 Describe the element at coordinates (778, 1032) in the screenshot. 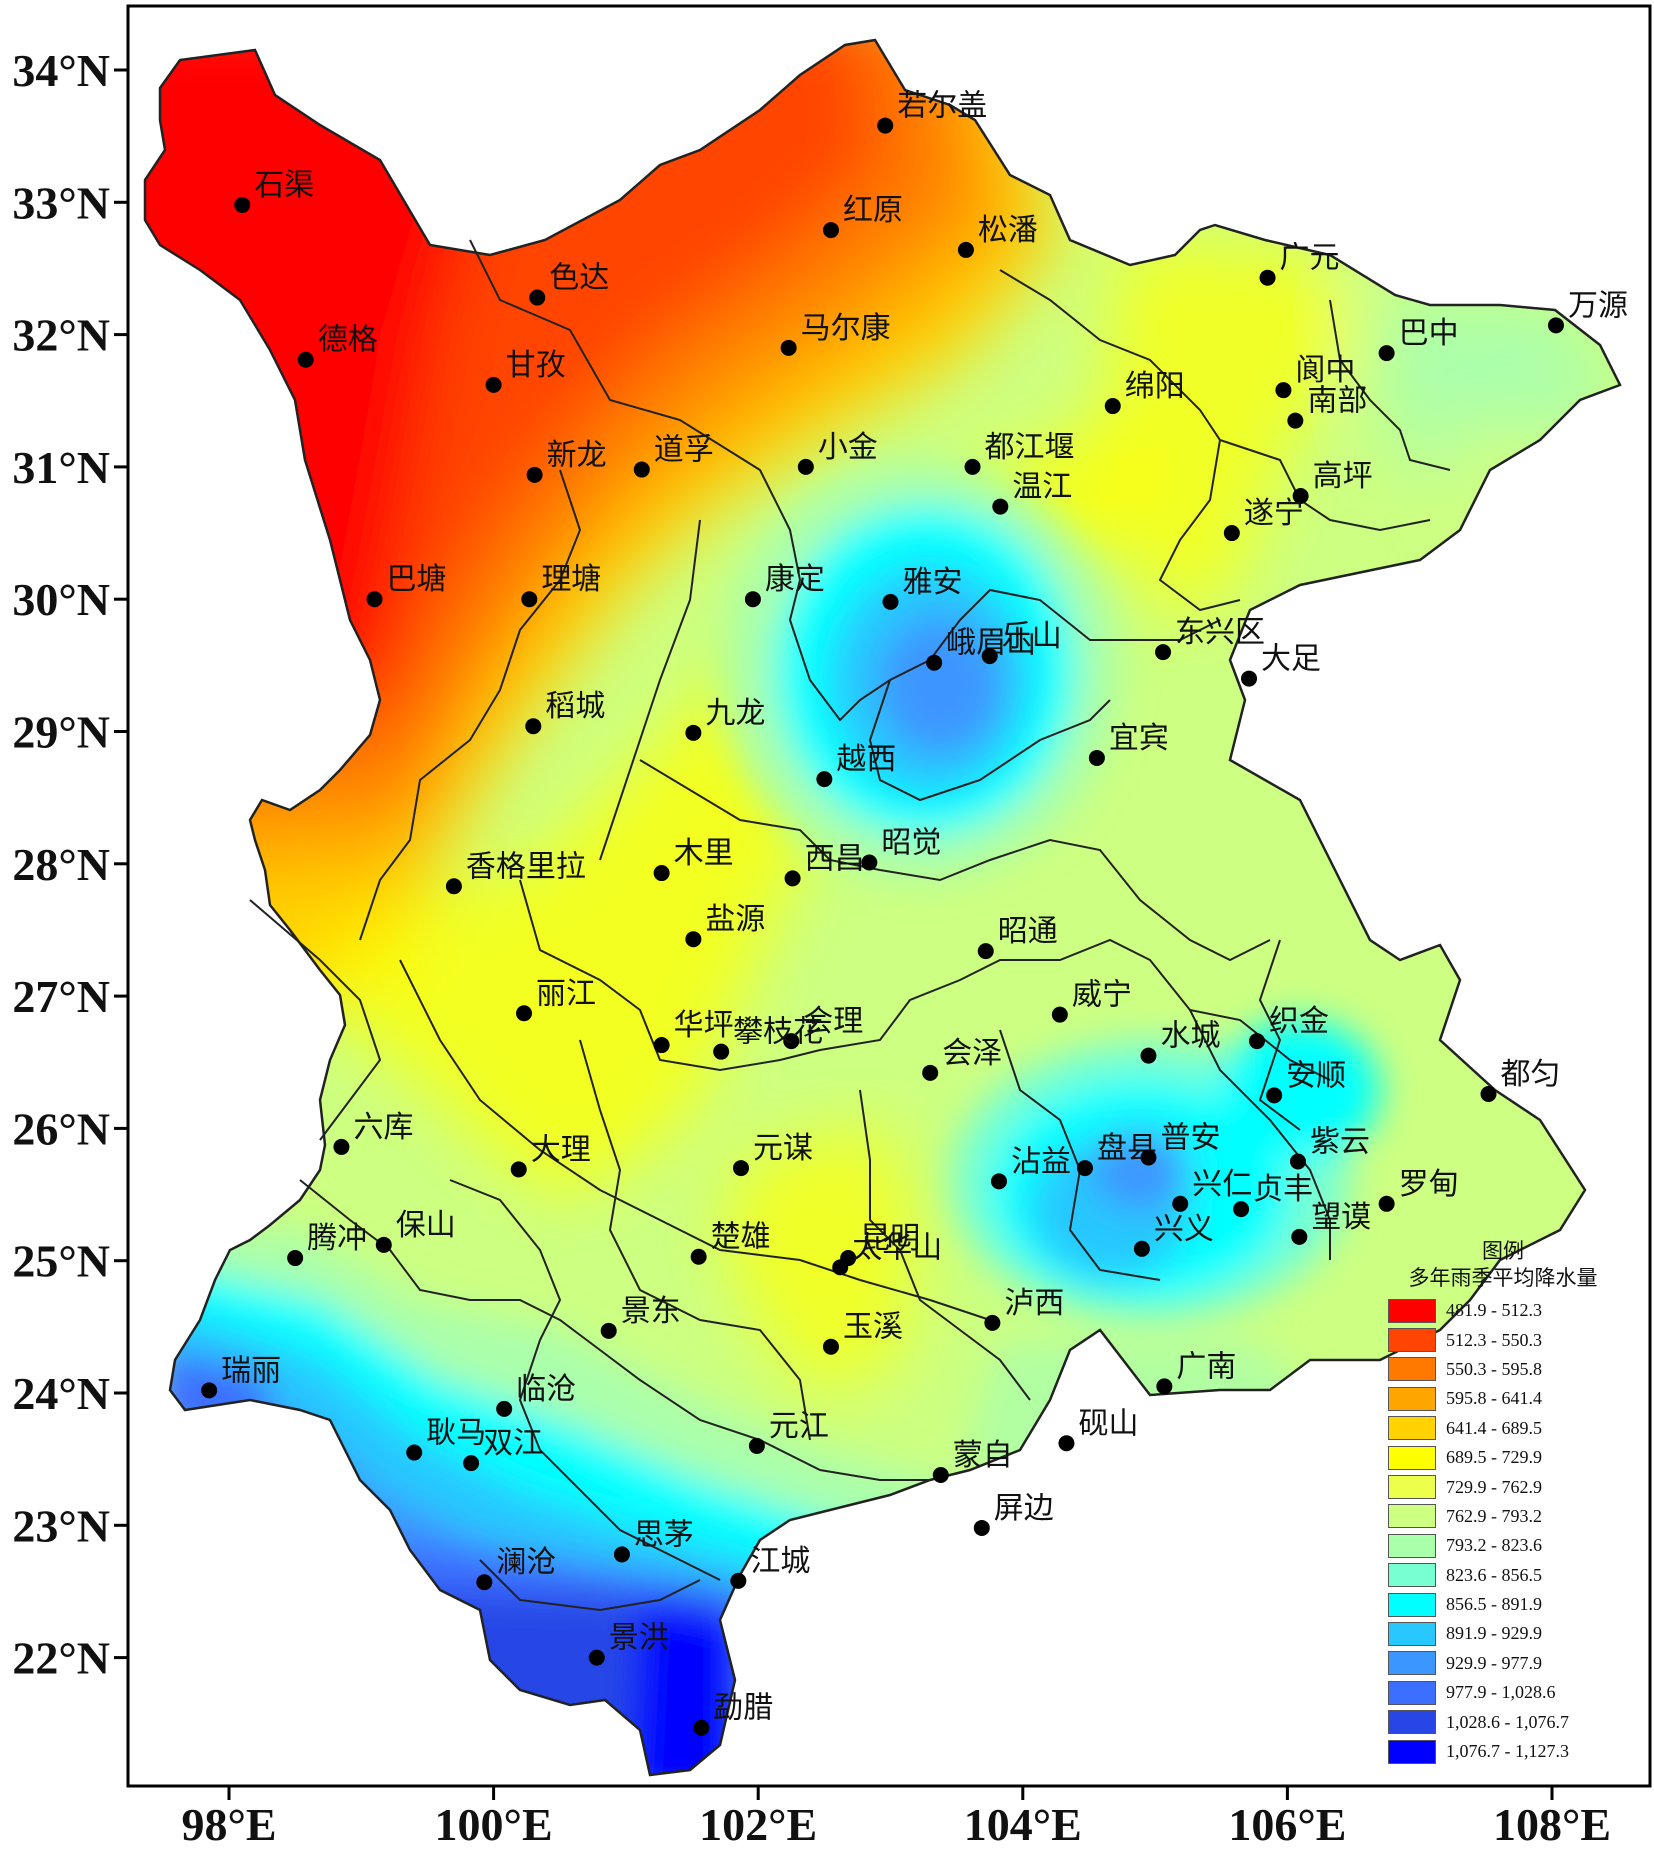

I see `city-label: 攀枝花` at that location.